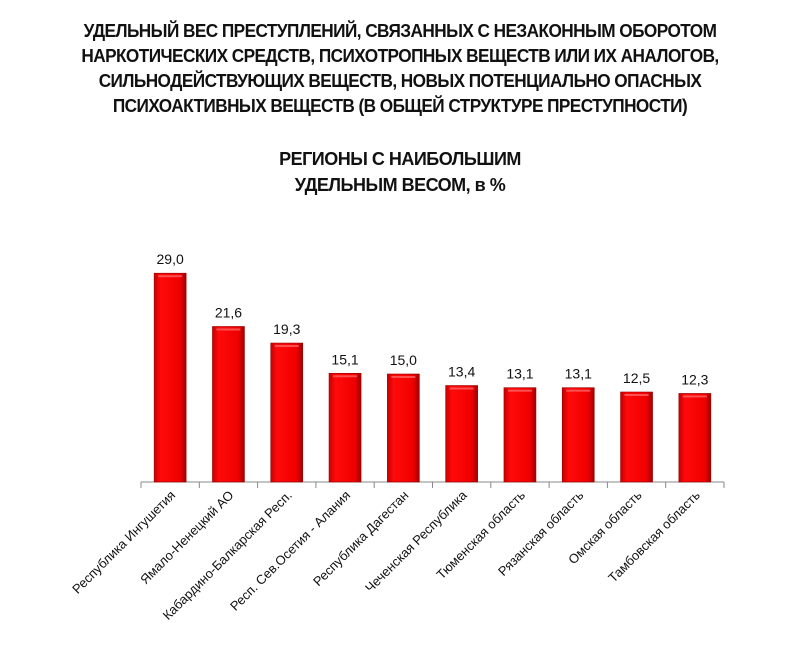 The width and height of the screenshot is (800, 671). Describe the element at coordinates (461, 372) in the screenshot. I see `data-label: 13,4` at that location.